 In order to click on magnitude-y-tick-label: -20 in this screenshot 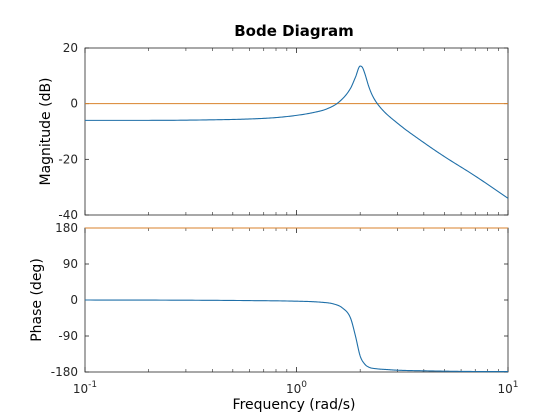, I will do `click(68, 159)`.